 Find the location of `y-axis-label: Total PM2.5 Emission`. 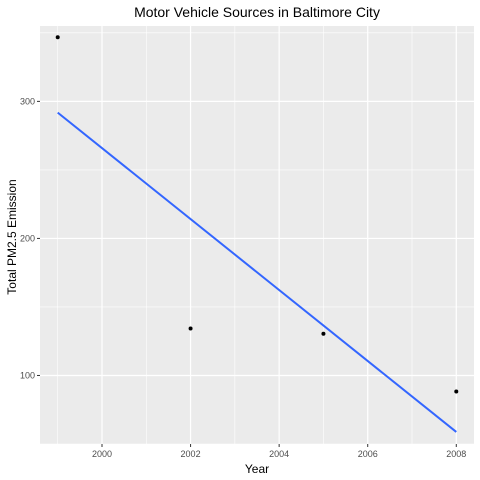

y-axis-label: Total PM2.5 Emission is located at coordinates (12, 236).